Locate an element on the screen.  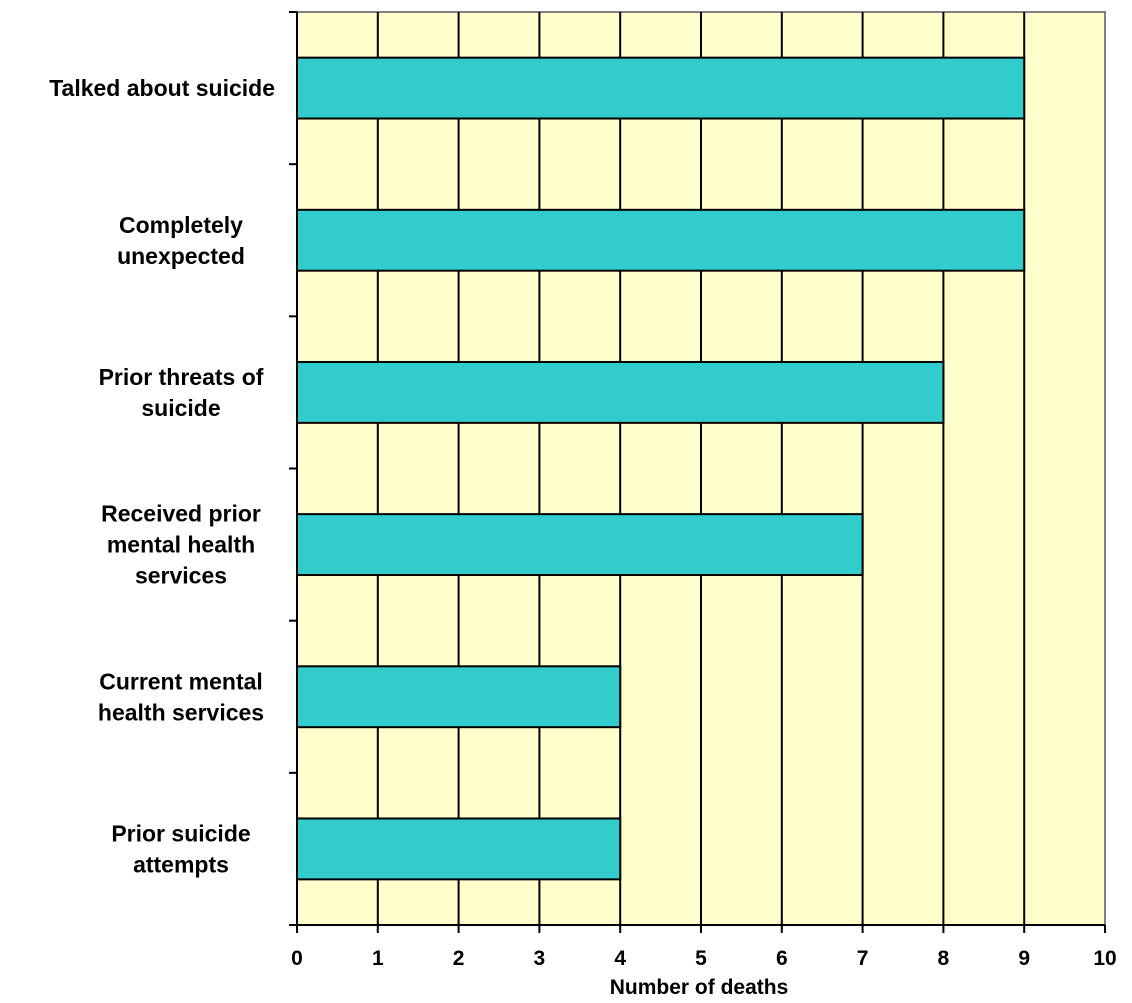
x-tick-label: 7 is located at coordinates (863, 958).